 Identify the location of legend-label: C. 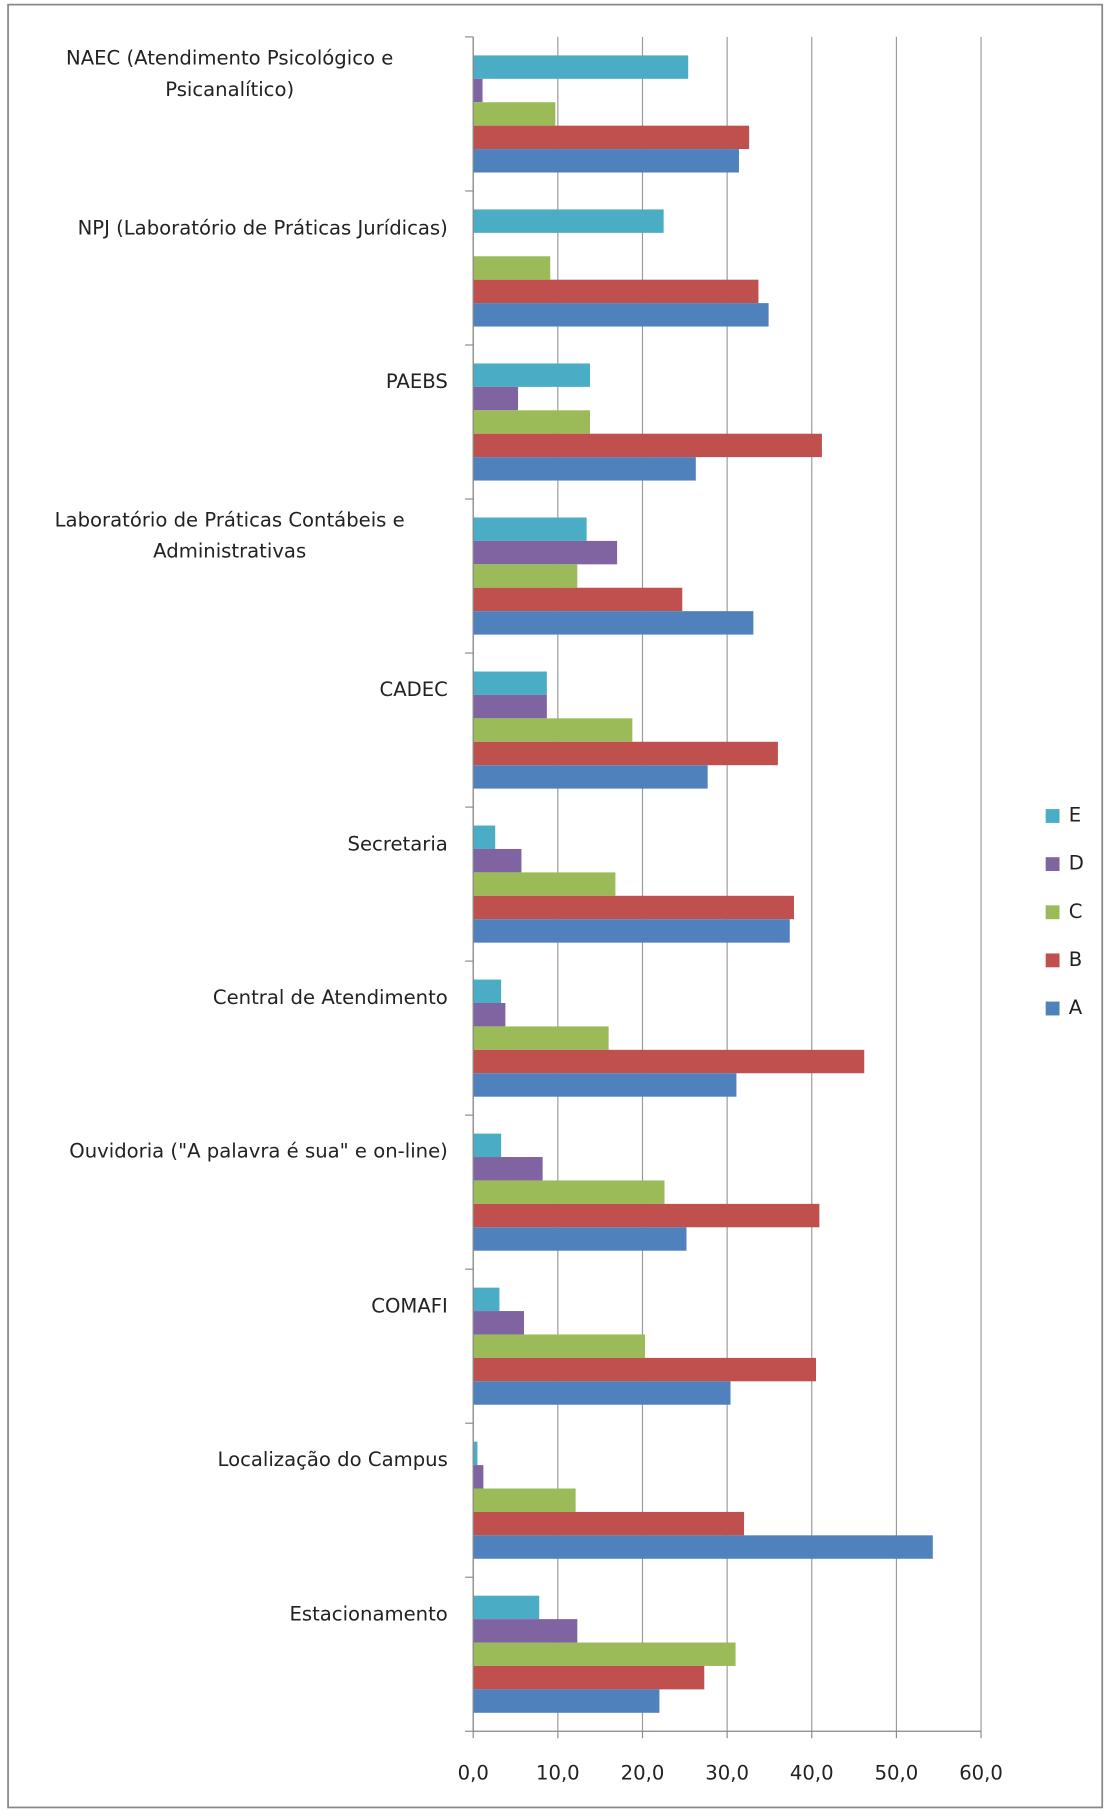
(1076, 911).